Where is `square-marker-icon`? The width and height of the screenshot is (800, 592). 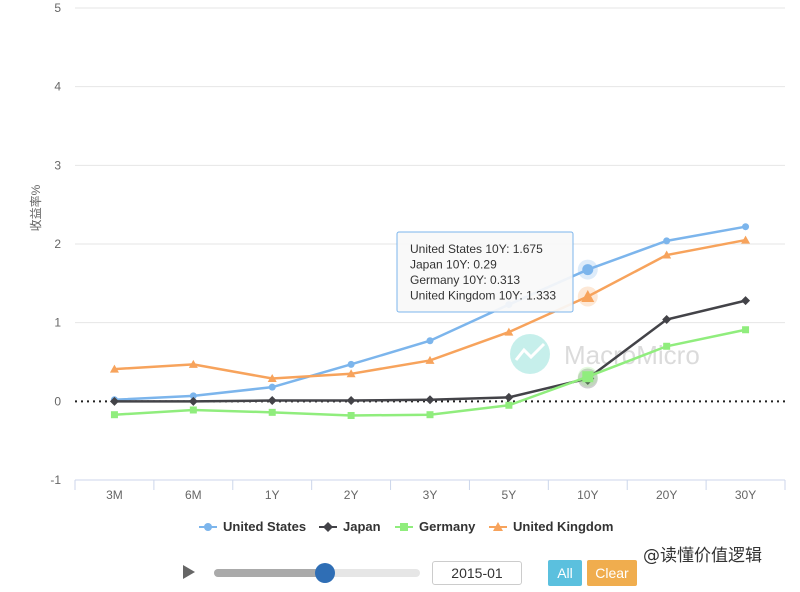 square-marker-icon is located at coordinates (404, 526).